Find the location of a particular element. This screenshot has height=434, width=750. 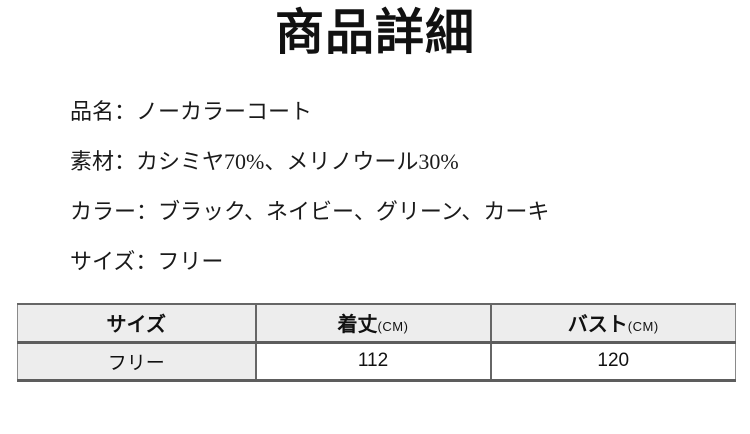

spec-line-material: 素材：カシミヤ70%、メリノウール30% is located at coordinates (410, 162).